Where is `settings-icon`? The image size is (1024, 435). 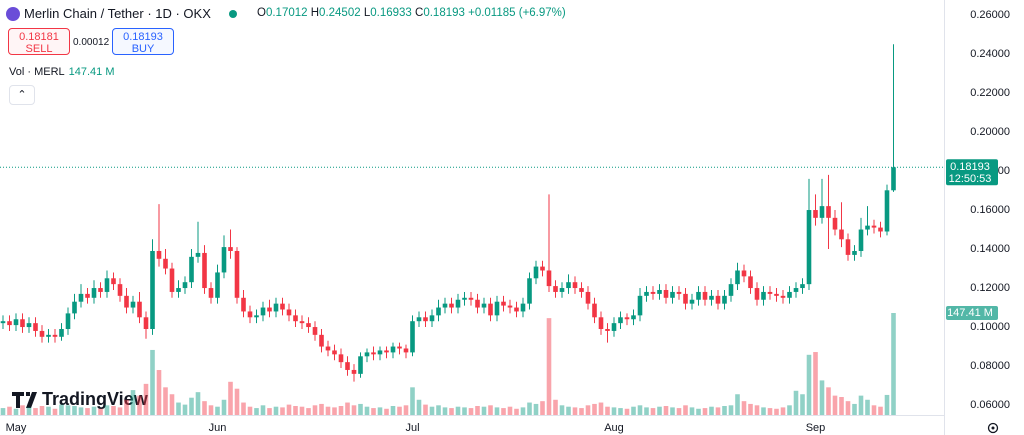 settings-icon is located at coordinates (993, 428).